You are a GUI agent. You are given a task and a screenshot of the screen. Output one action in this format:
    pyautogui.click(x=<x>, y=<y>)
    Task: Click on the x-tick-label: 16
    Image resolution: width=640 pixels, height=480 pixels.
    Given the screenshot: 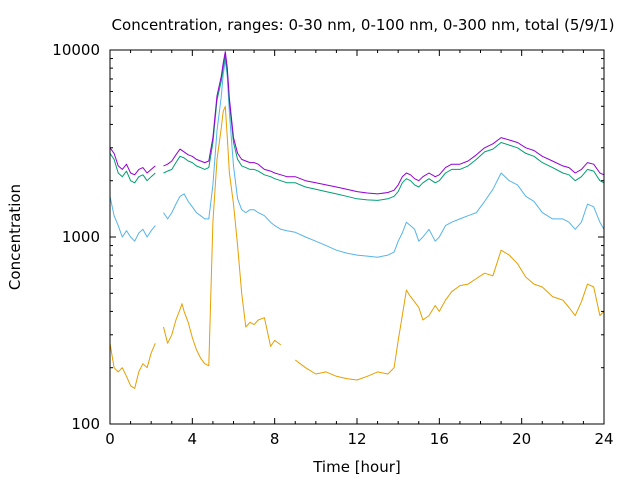 What is the action you would take?
    pyautogui.click(x=439, y=439)
    